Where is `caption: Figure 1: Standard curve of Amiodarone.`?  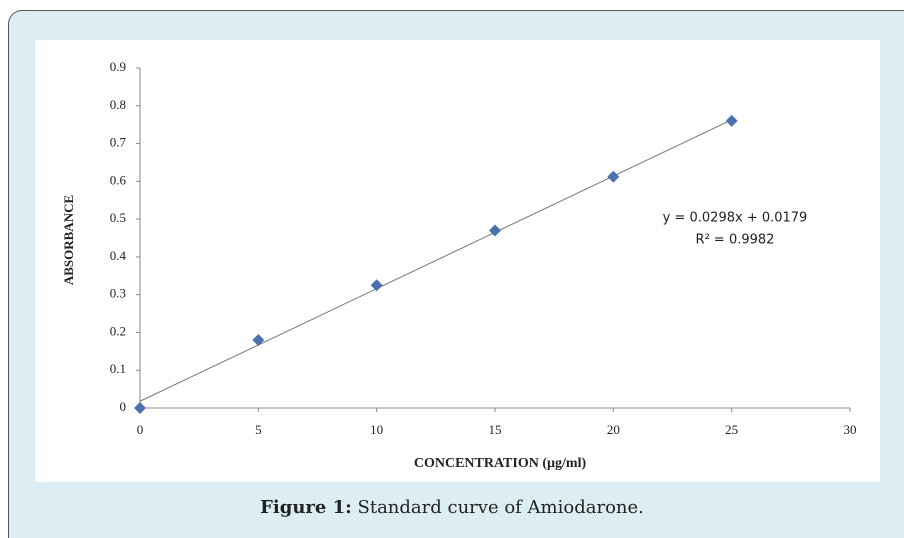
caption: Figure 1: Standard curve of Amiodarone. is located at coordinates (452, 507).